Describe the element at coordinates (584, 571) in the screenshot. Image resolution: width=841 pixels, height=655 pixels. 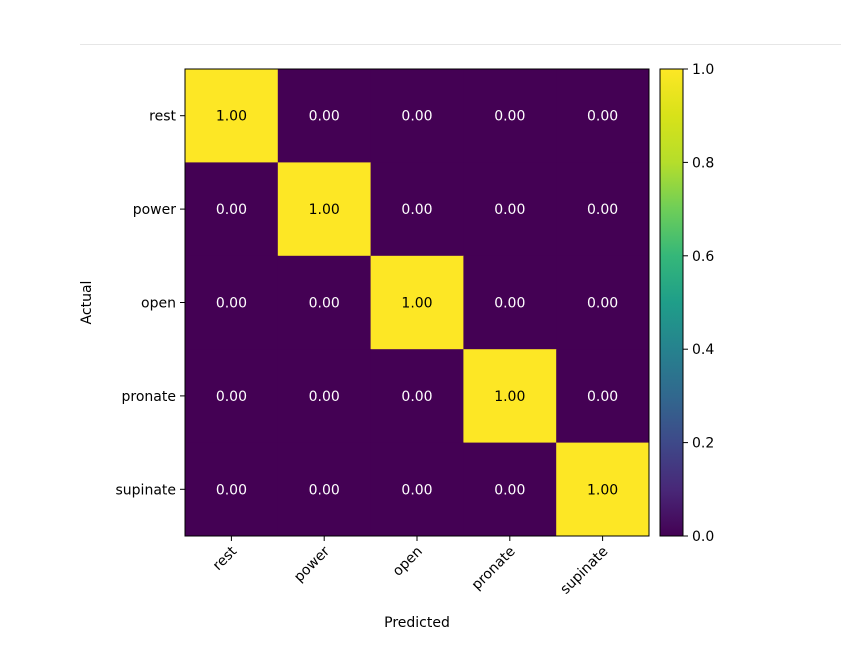
I see `x-tick-label: supinate` at that location.